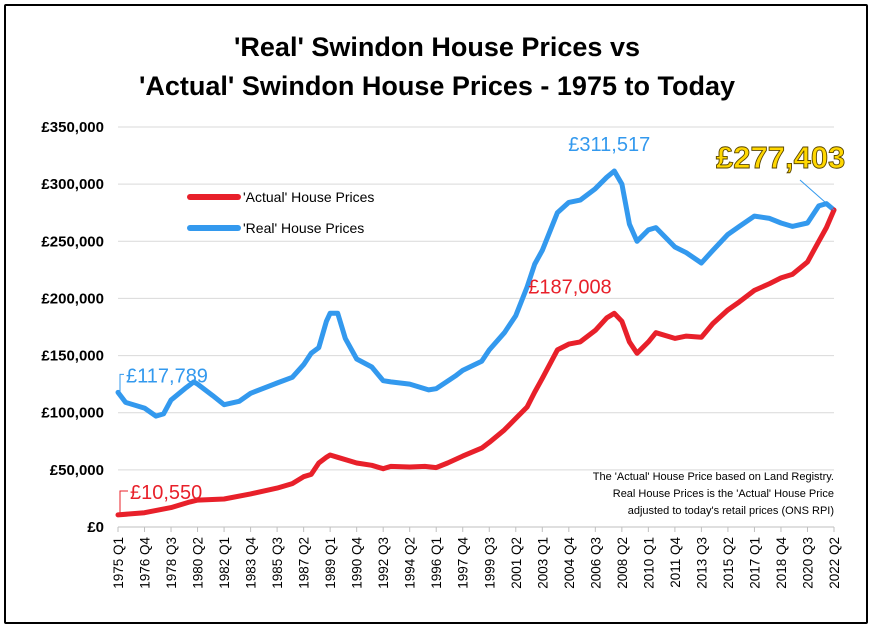  What do you see at coordinates (72, 356) in the screenshot?
I see `y-tick-label: £150,000` at bounding box center [72, 356].